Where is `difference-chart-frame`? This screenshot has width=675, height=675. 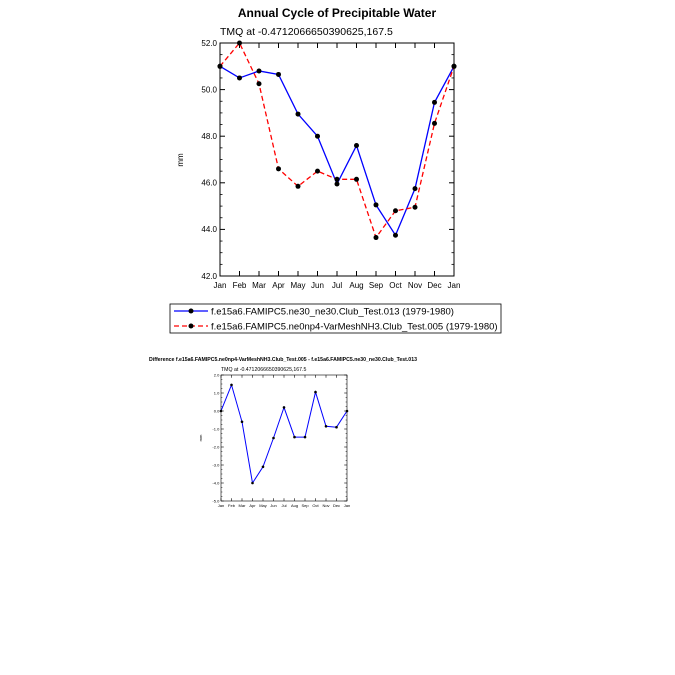
difference-chart-frame is located at coordinates (284, 438).